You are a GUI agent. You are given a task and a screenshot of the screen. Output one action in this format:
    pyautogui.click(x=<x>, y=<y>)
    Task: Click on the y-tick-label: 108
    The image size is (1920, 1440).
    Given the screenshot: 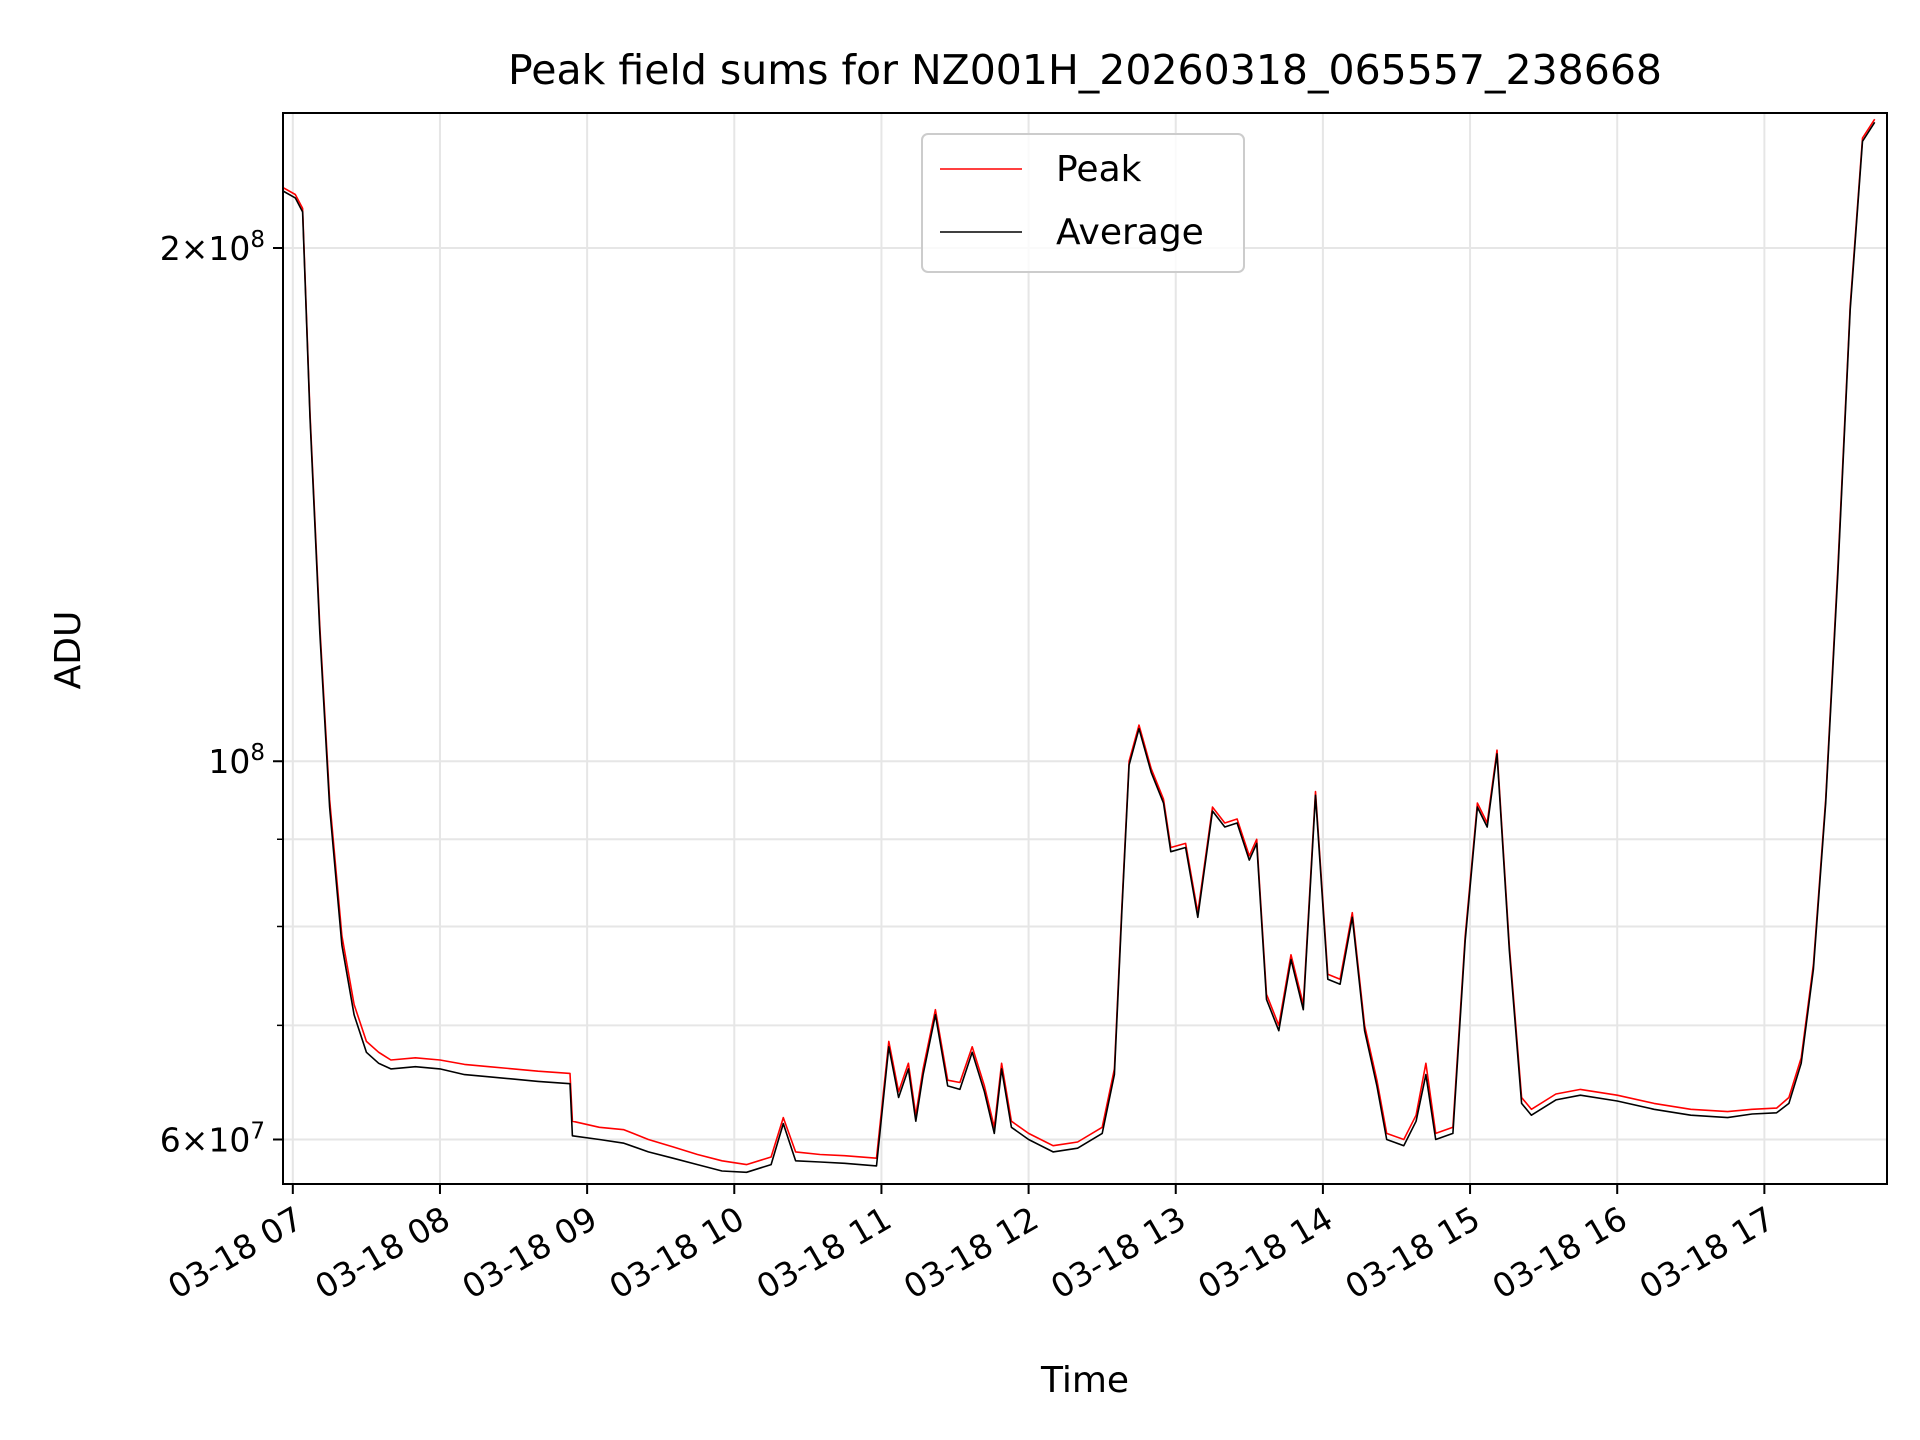 What is the action you would take?
    pyautogui.click(x=236, y=760)
    